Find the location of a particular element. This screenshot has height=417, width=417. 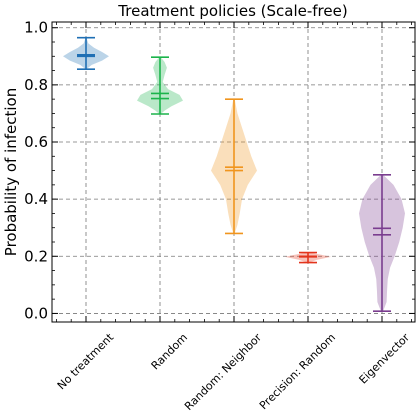

x-tick-label: Random: Neighbor is located at coordinates (223, 372).